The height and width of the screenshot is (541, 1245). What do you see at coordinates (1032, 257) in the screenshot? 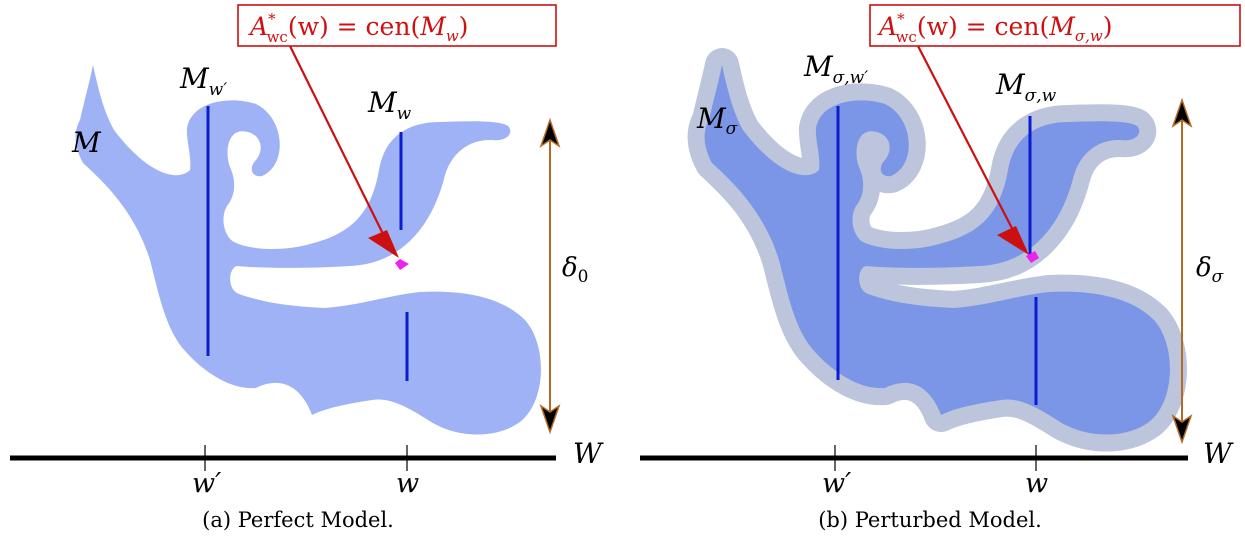
I see `center-point-b` at bounding box center [1032, 257].